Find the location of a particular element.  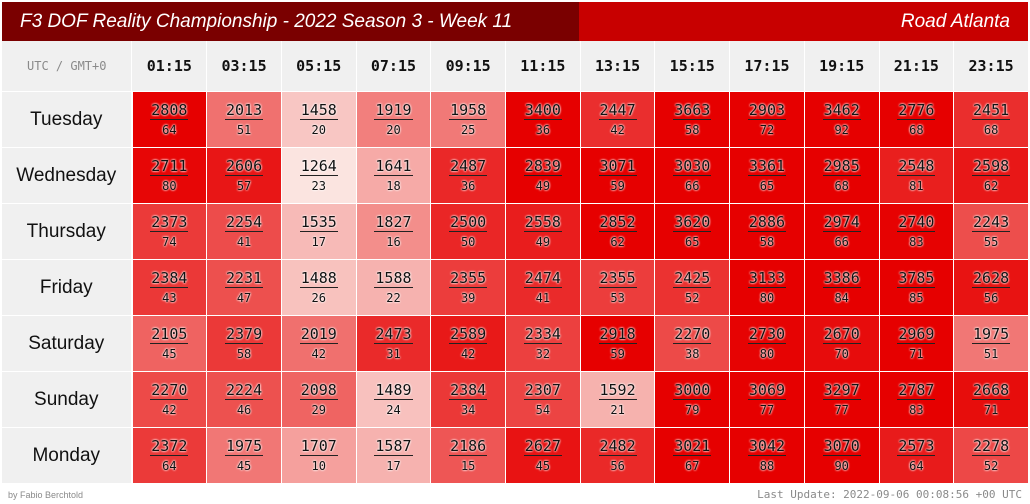

session-cell: 2670 70 is located at coordinates (841, 343).